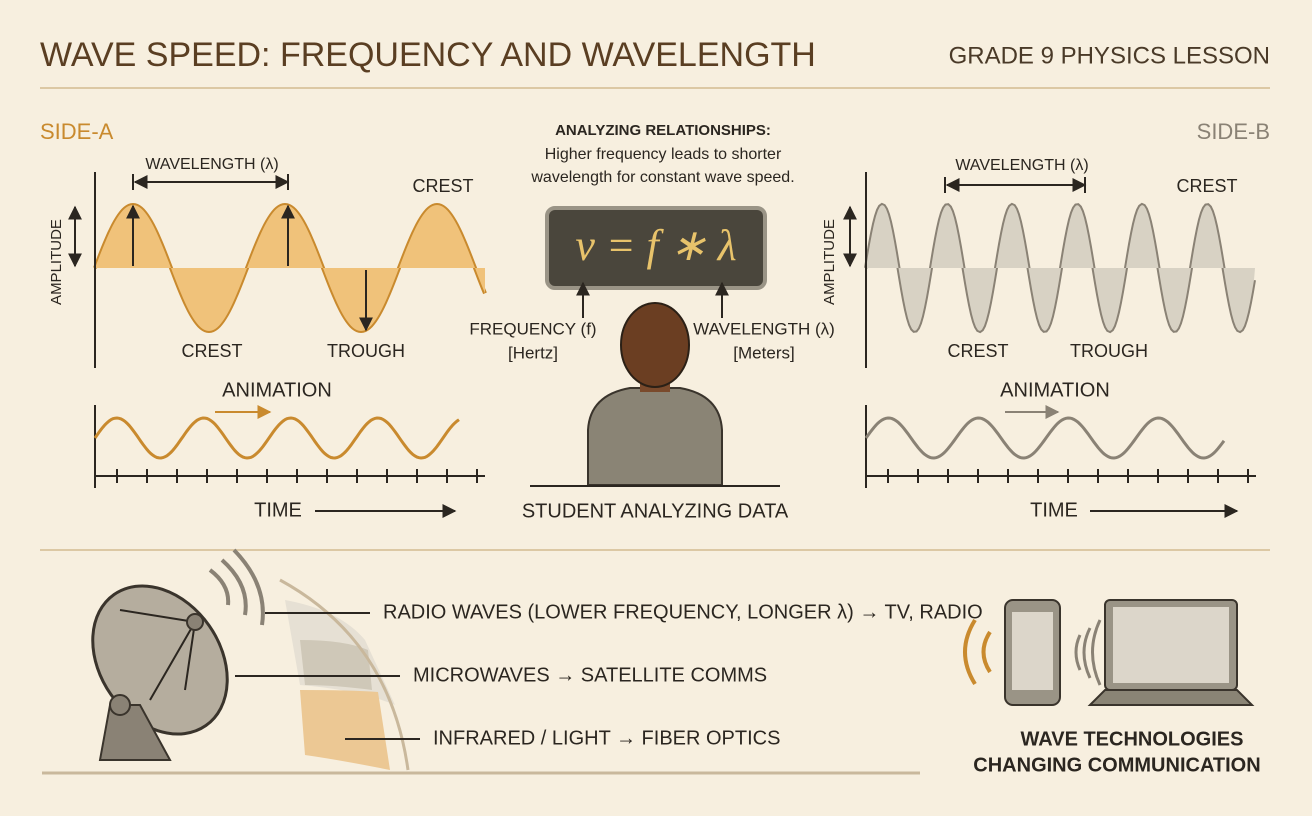 The image size is (1312, 816). I want to click on spectrum-item: MICROWAVES → SATELLITE COMMS, so click(590, 675).